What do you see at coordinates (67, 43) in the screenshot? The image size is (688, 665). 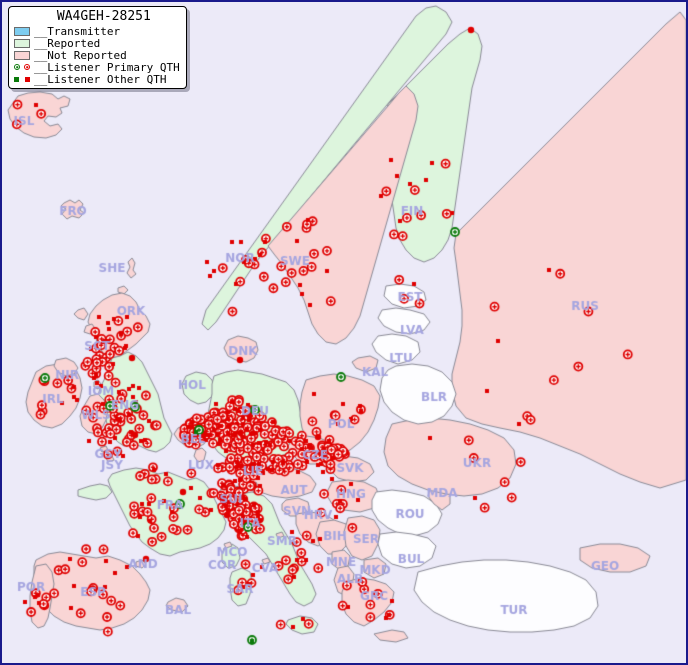 I see `legend-label-reported: __Reported` at bounding box center [67, 43].